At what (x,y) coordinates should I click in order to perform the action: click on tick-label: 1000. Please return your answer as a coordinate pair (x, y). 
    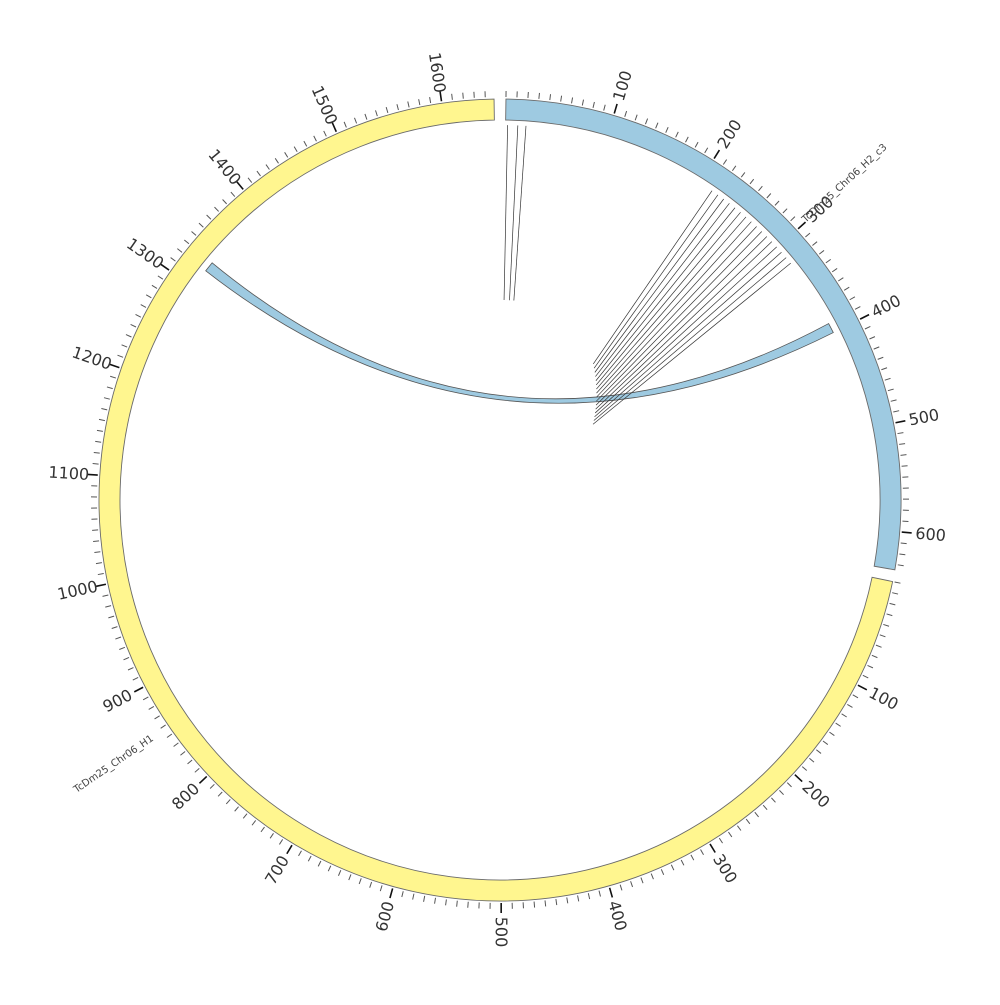
    Looking at the image, I should click on (78, 590).